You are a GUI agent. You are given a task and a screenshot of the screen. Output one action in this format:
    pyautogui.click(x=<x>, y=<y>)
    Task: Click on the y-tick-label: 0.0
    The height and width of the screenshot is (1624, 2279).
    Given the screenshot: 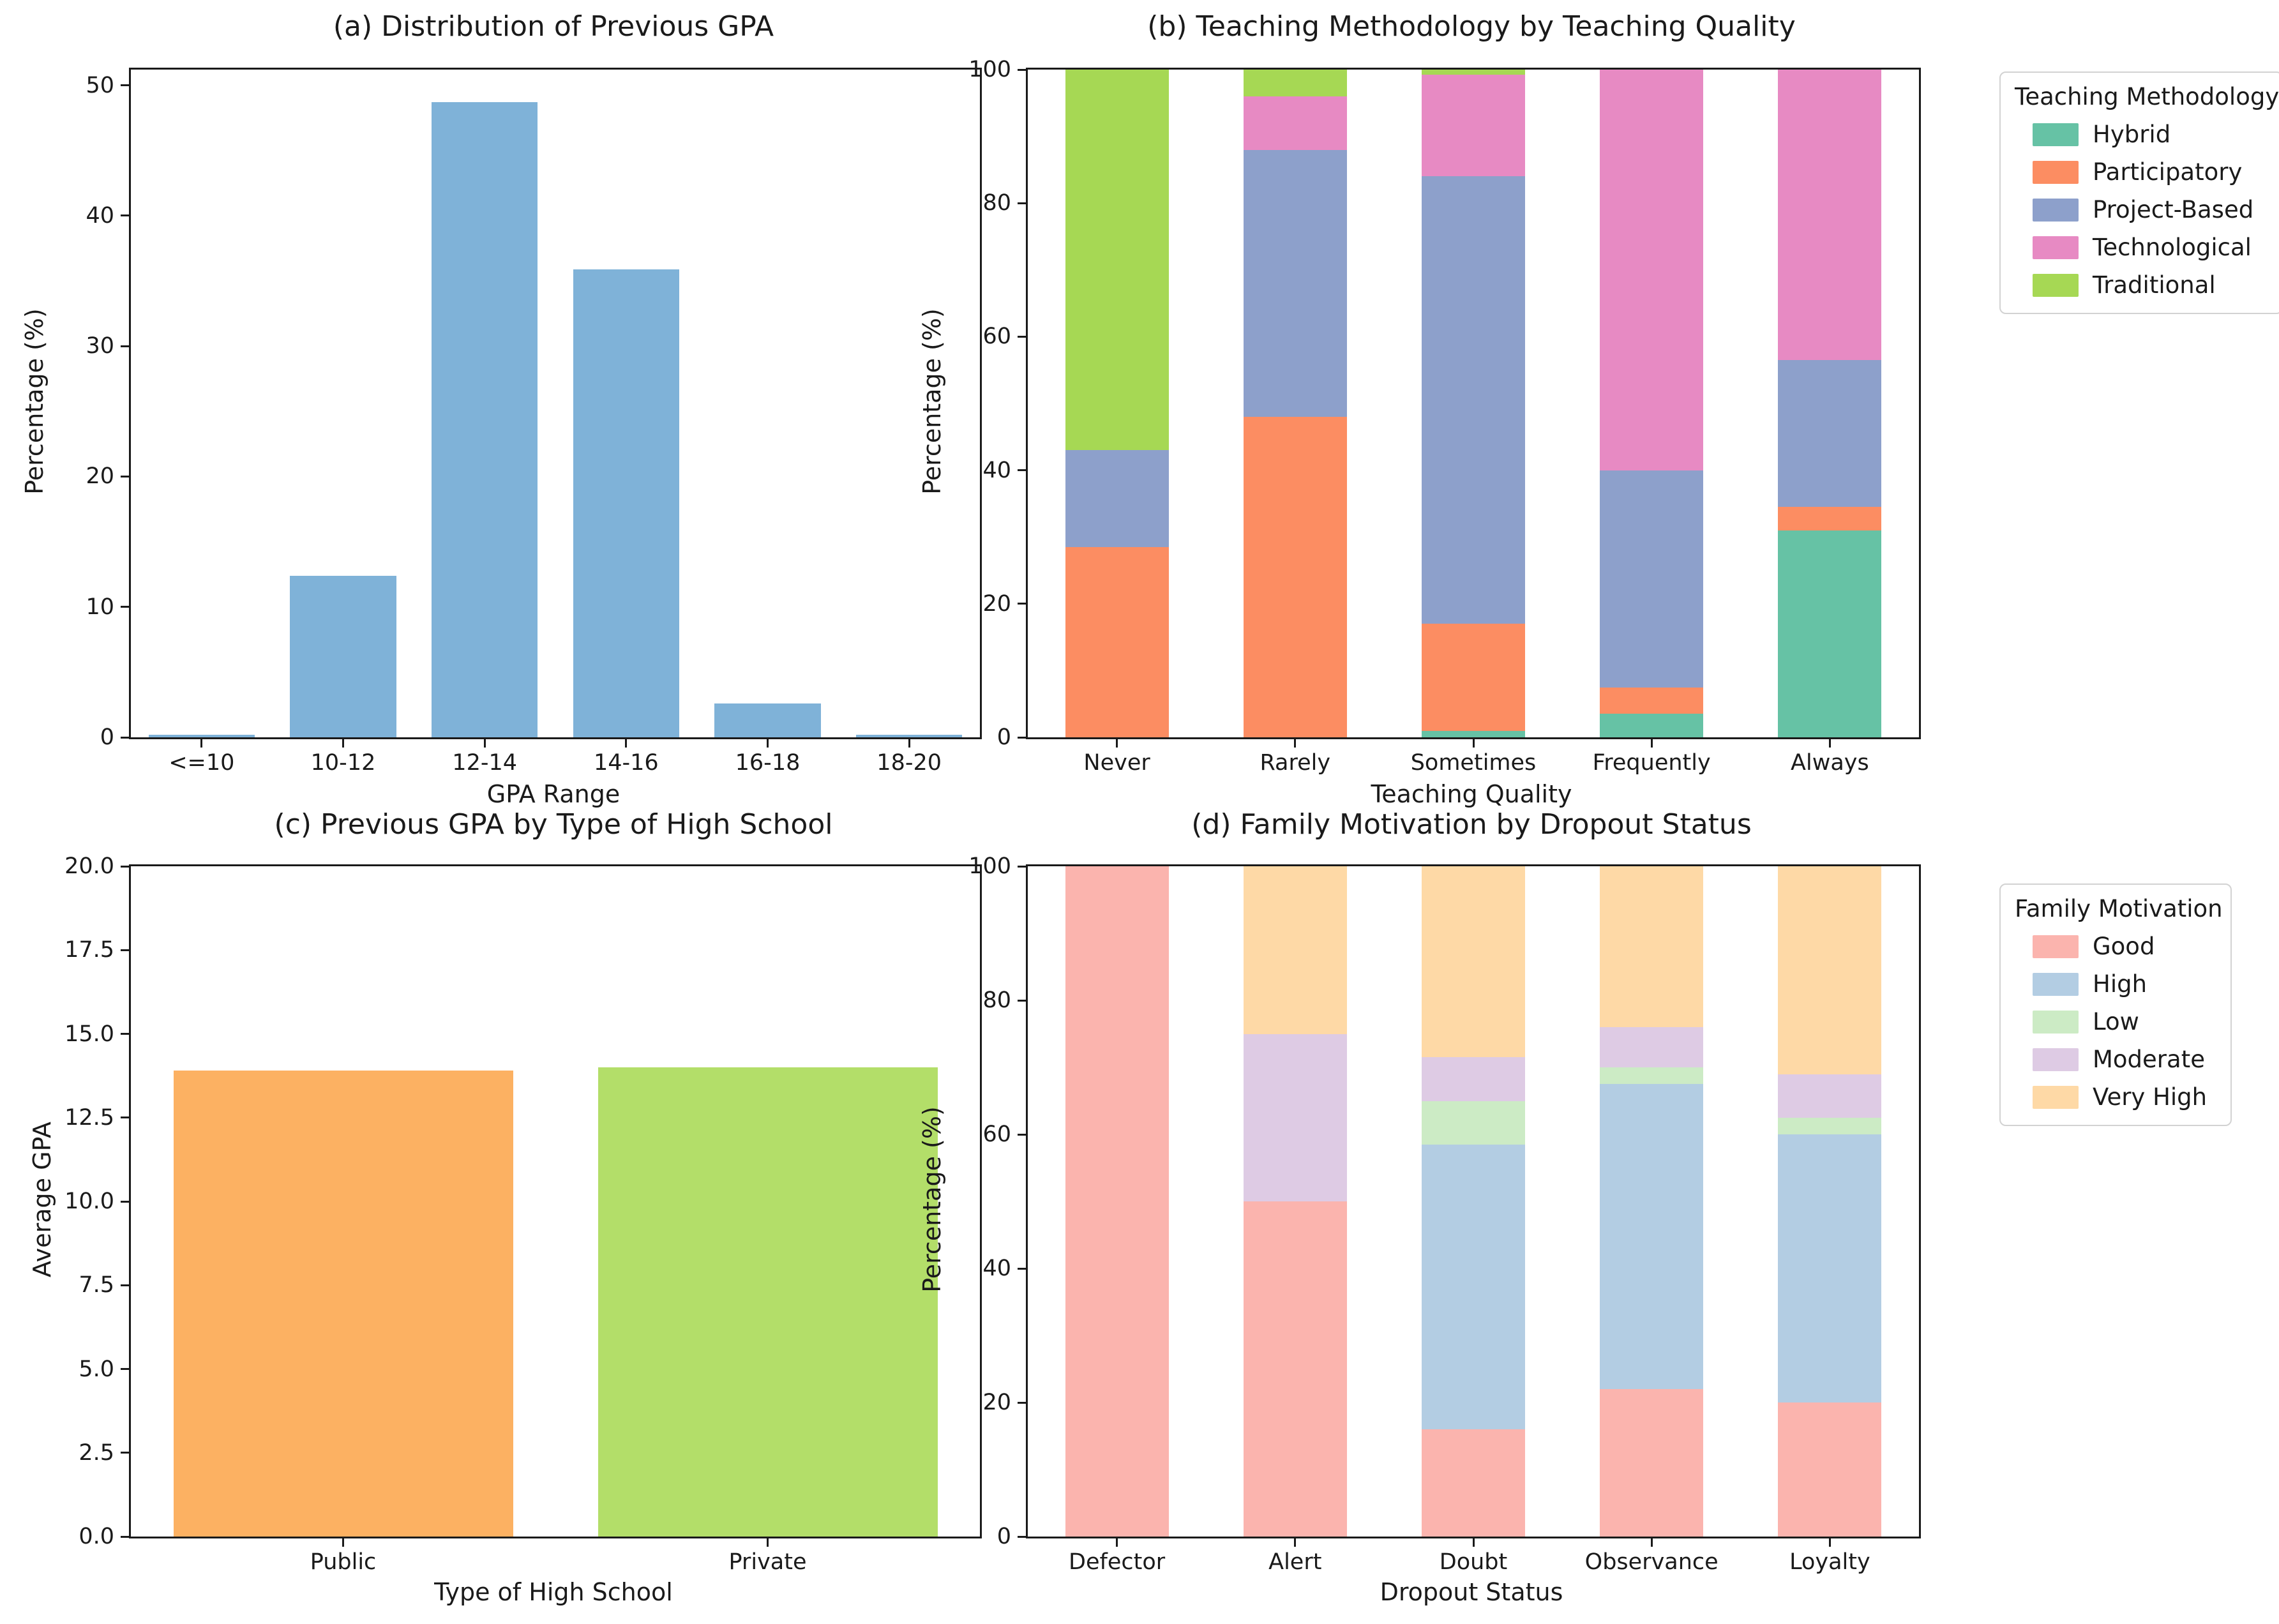 What is the action you would take?
    pyautogui.click(x=96, y=1536)
    